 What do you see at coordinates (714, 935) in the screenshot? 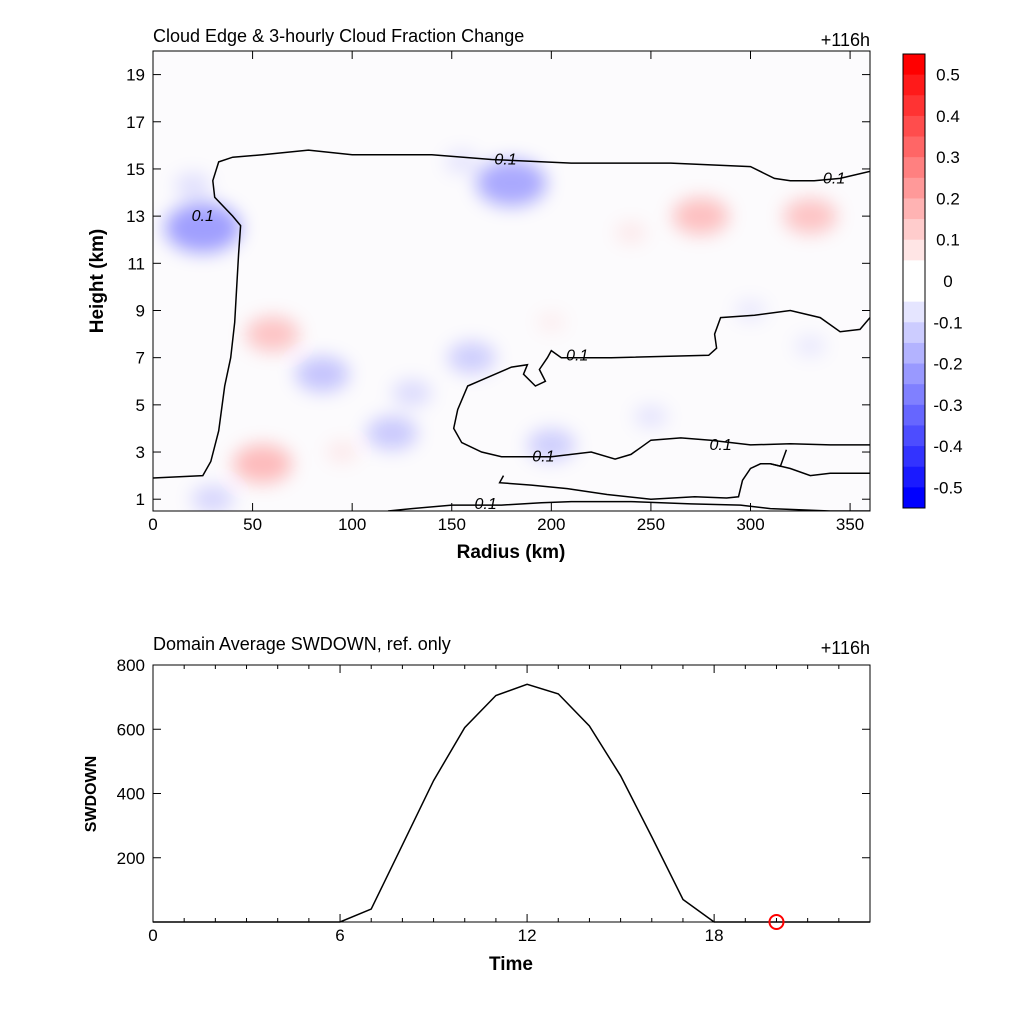
I see `time-tick-label: 18` at bounding box center [714, 935].